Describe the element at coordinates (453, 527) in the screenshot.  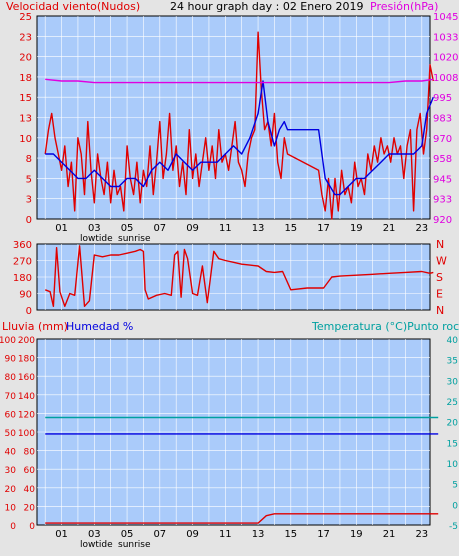
I see `bottom-right-tick: -5` at that location.